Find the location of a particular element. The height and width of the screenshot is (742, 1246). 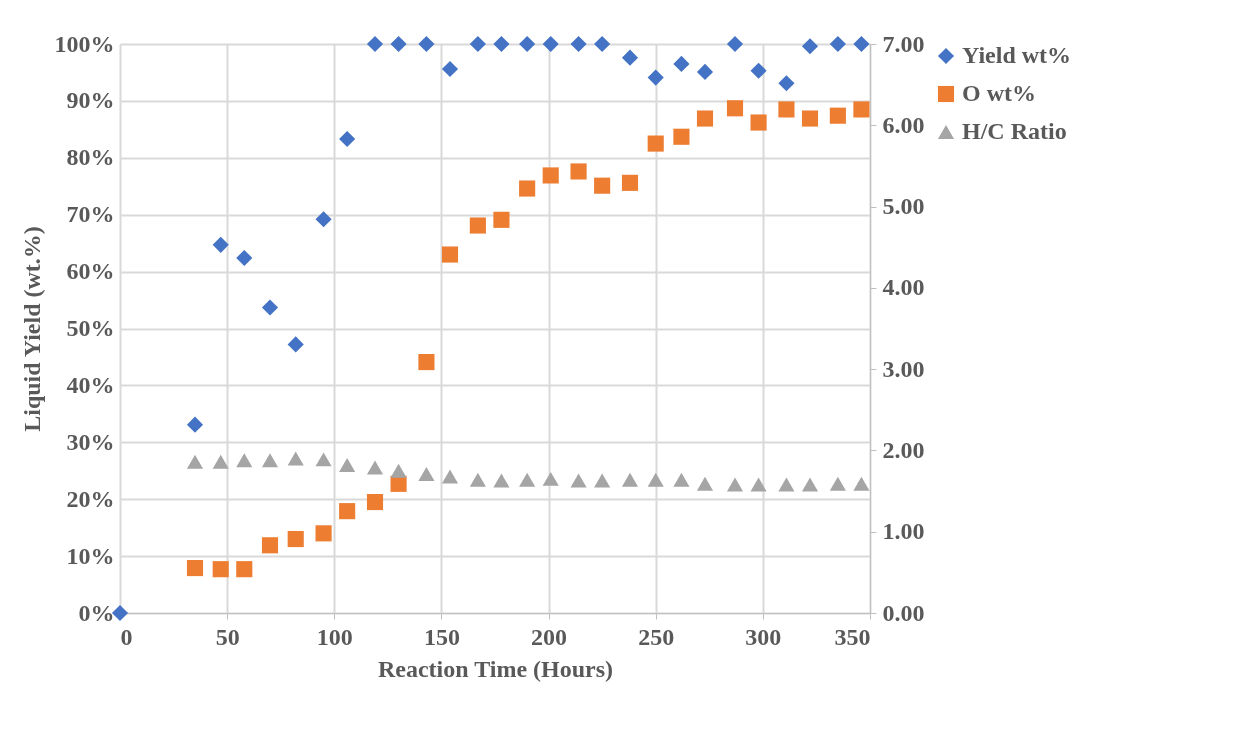

y2-tick-label: 6.00 is located at coordinates (903, 124).